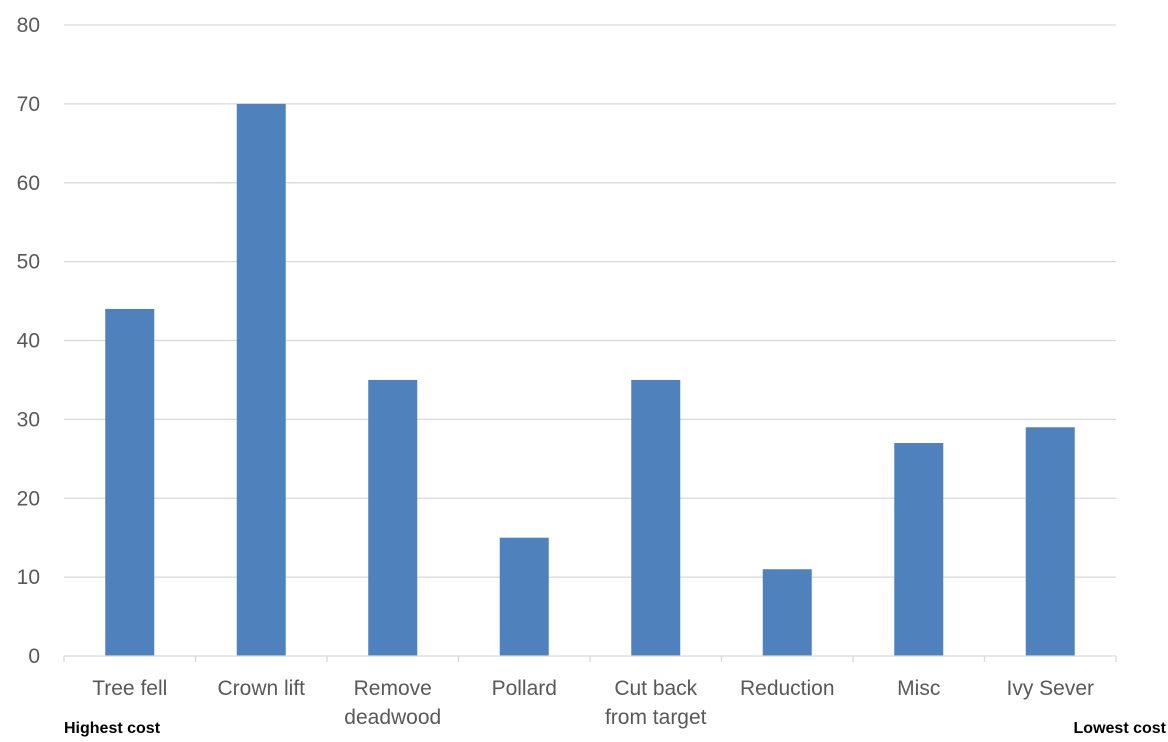 The width and height of the screenshot is (1168, 742). I want to click on y-tick-label: 20, so click(28, 498).